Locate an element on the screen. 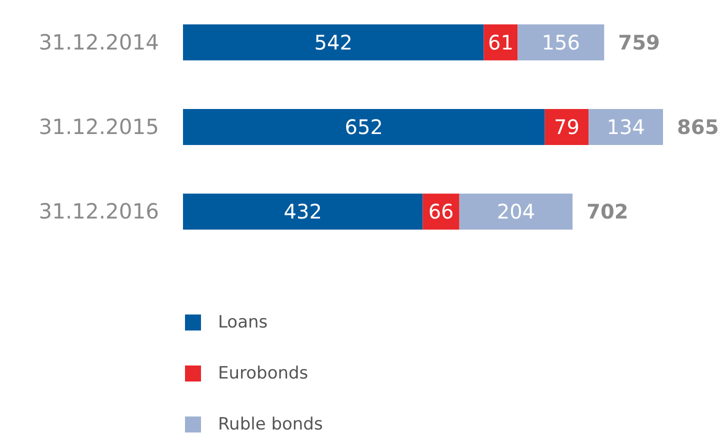  y-tick-label: 31.12.2014 is located at coordinates (98, 42).